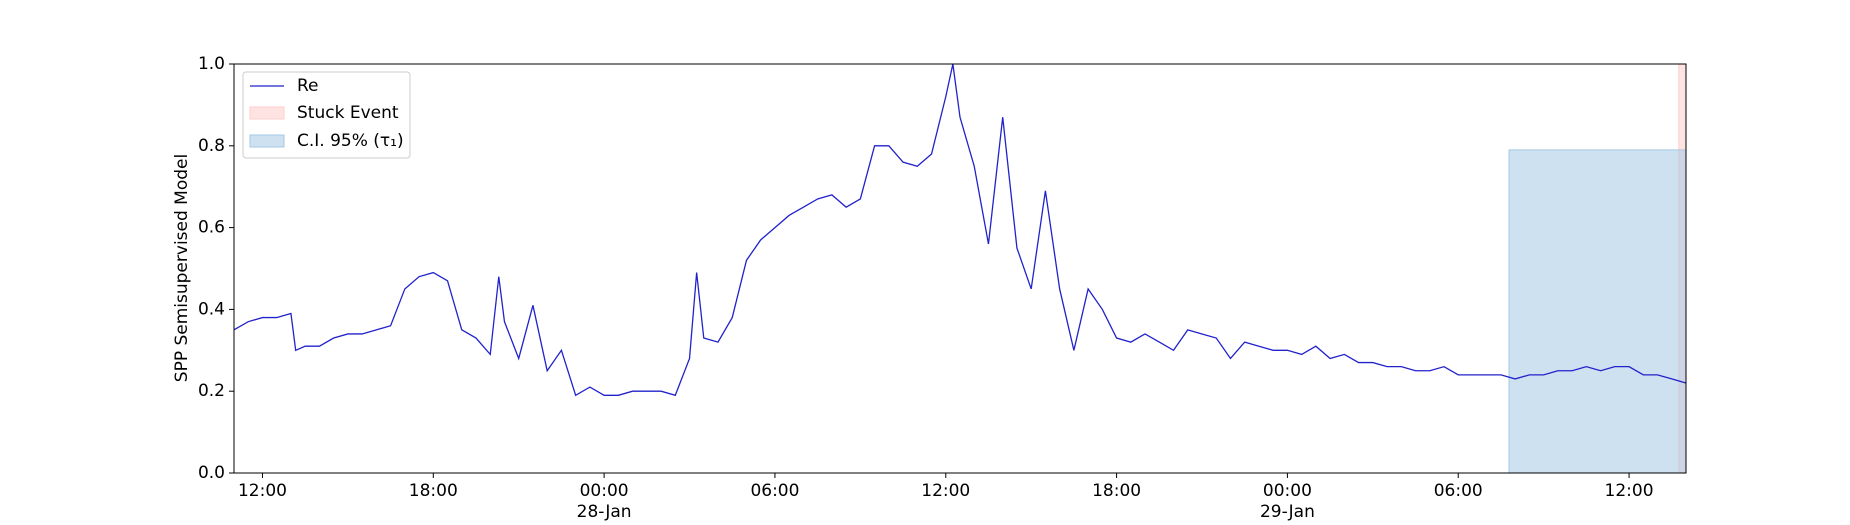 The image size is (1850, 525). Describe the element at coordinates (211, 473) in the screenshot. I see `y-tick-label: 0.0` at that location.